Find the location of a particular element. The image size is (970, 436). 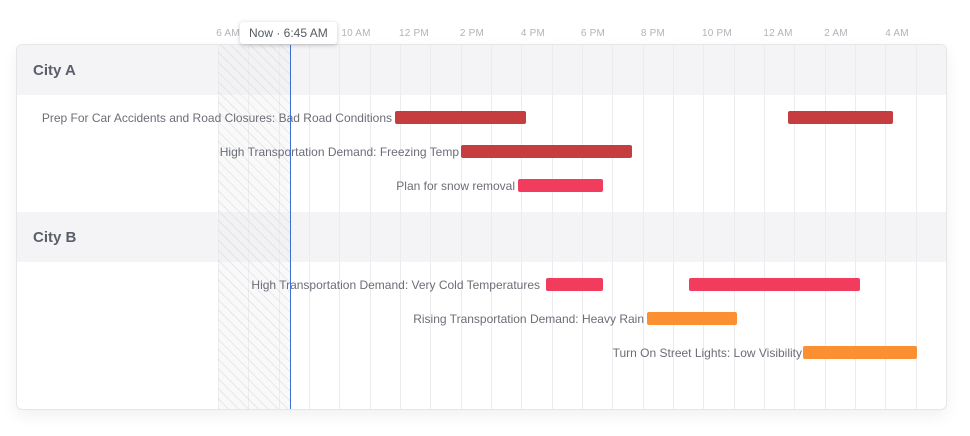

group-title: City B is located at coordinates (55, 237).